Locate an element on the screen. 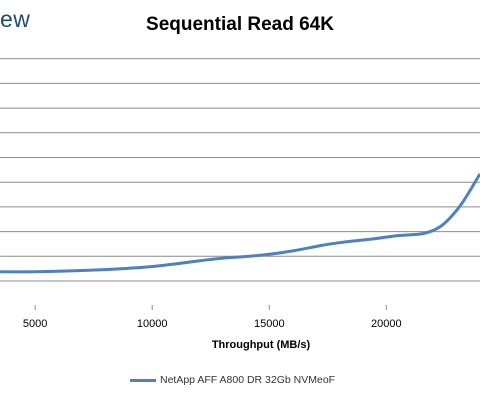 The height and width of the screenshot is (401, 480). chart-title: Sequential Read 64K is located at coordinates (240, 24).